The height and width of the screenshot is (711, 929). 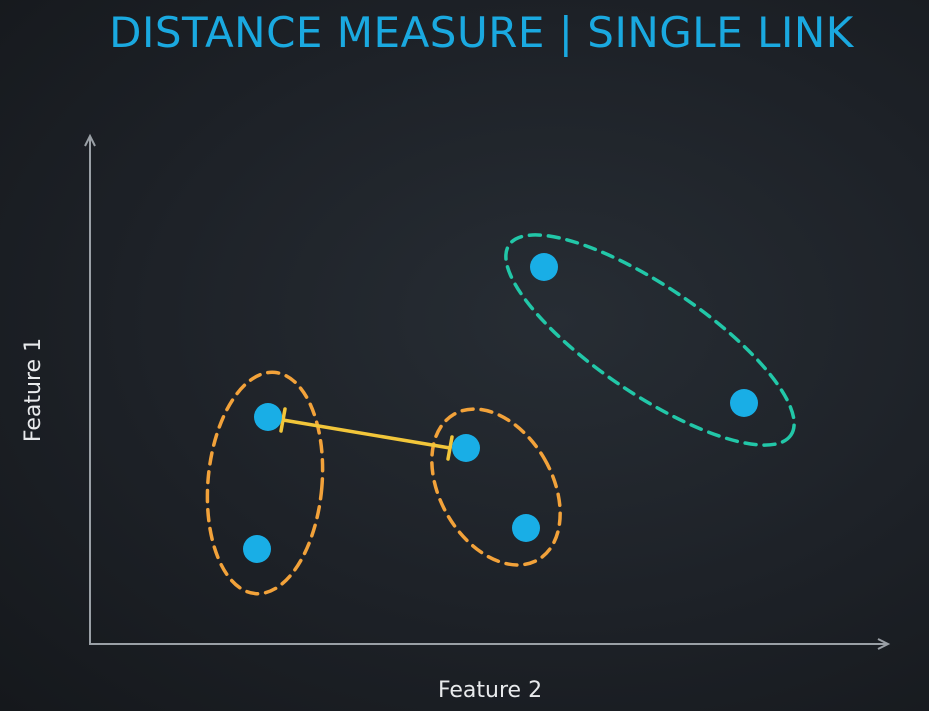 I want to click on left-orange-cluster-outline, so click(x=265, y=483).